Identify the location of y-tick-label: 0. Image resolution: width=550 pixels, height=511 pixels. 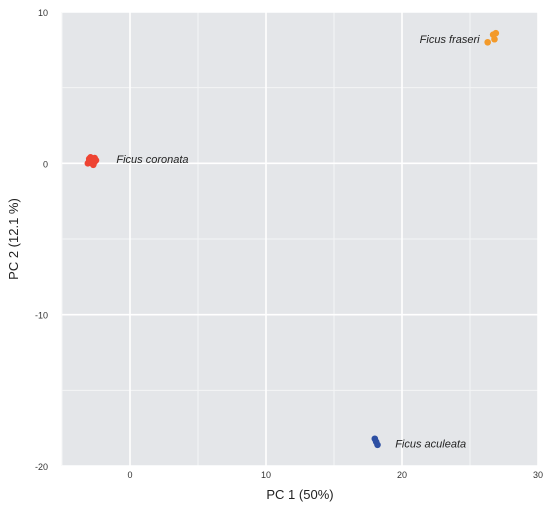
(45, 164).